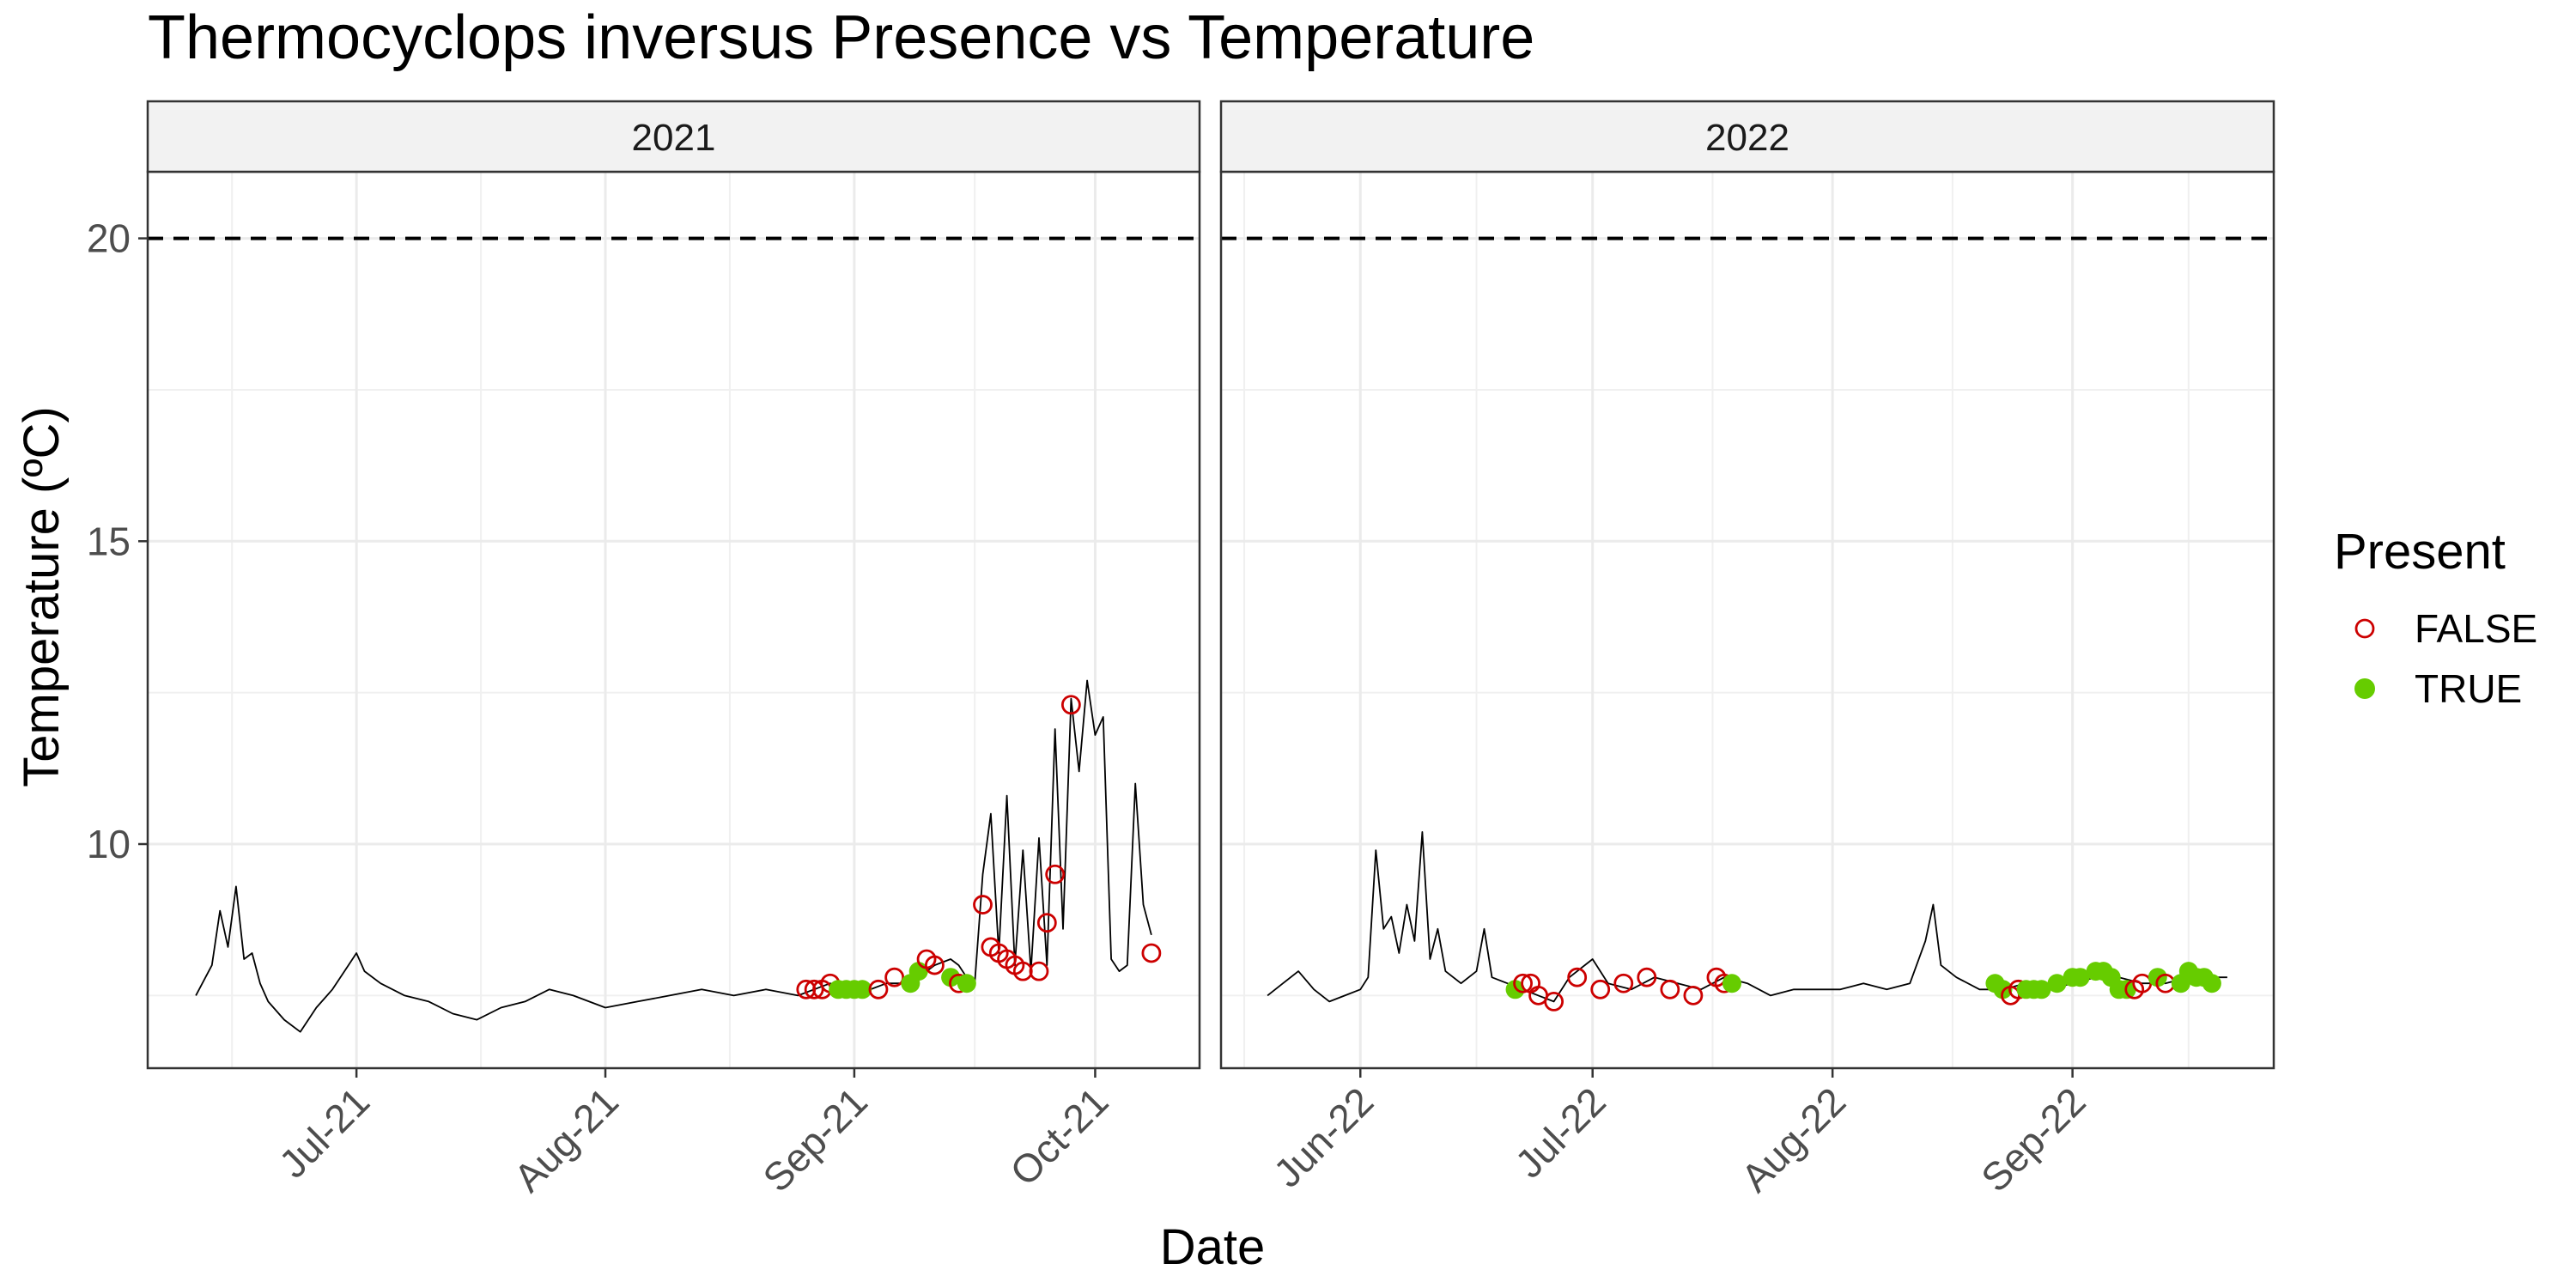  Describe the element at coordinates (109, 844) in the screenshot. I see `y-tick-label: 10` at that location.